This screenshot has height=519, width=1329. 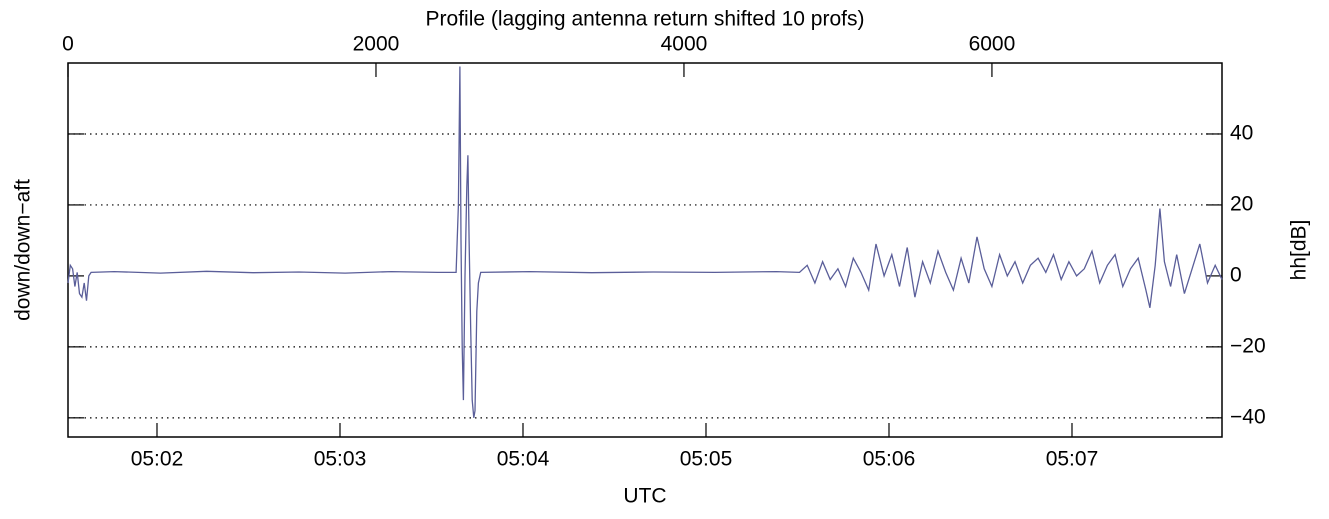 I want to click on x-tick-label: 05:05, so click(x=706, y=459).